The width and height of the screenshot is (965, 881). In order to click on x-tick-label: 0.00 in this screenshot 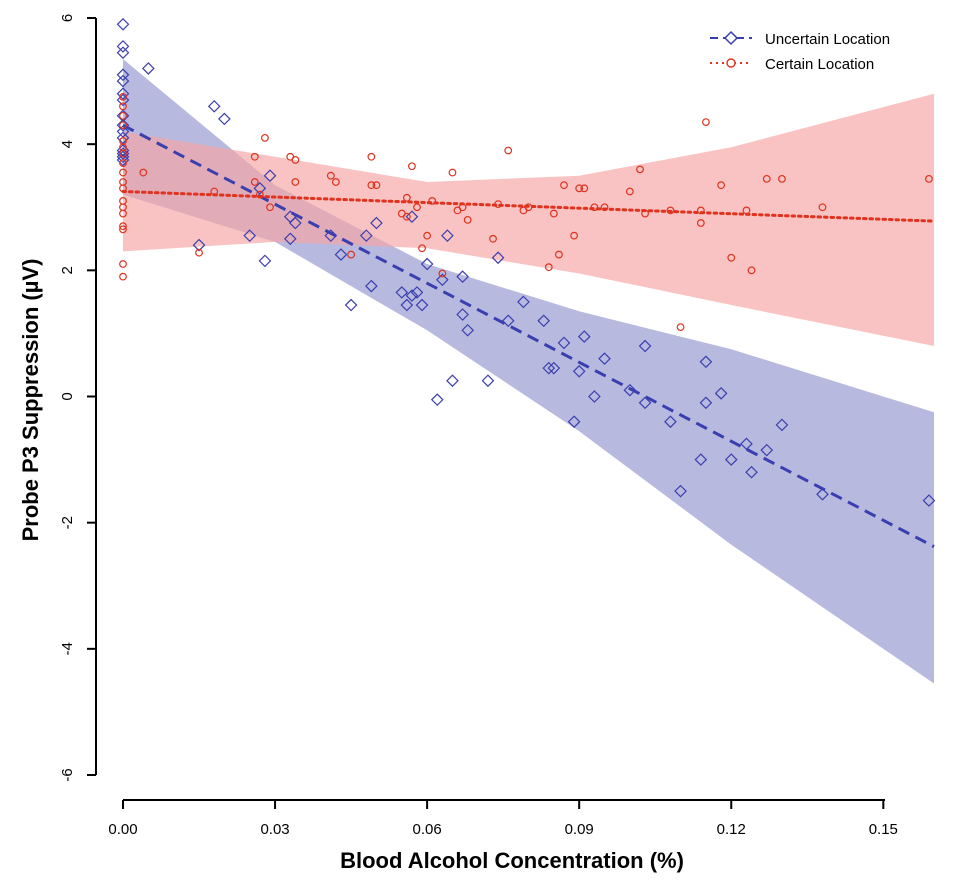, I will do `click(122, 829)`.